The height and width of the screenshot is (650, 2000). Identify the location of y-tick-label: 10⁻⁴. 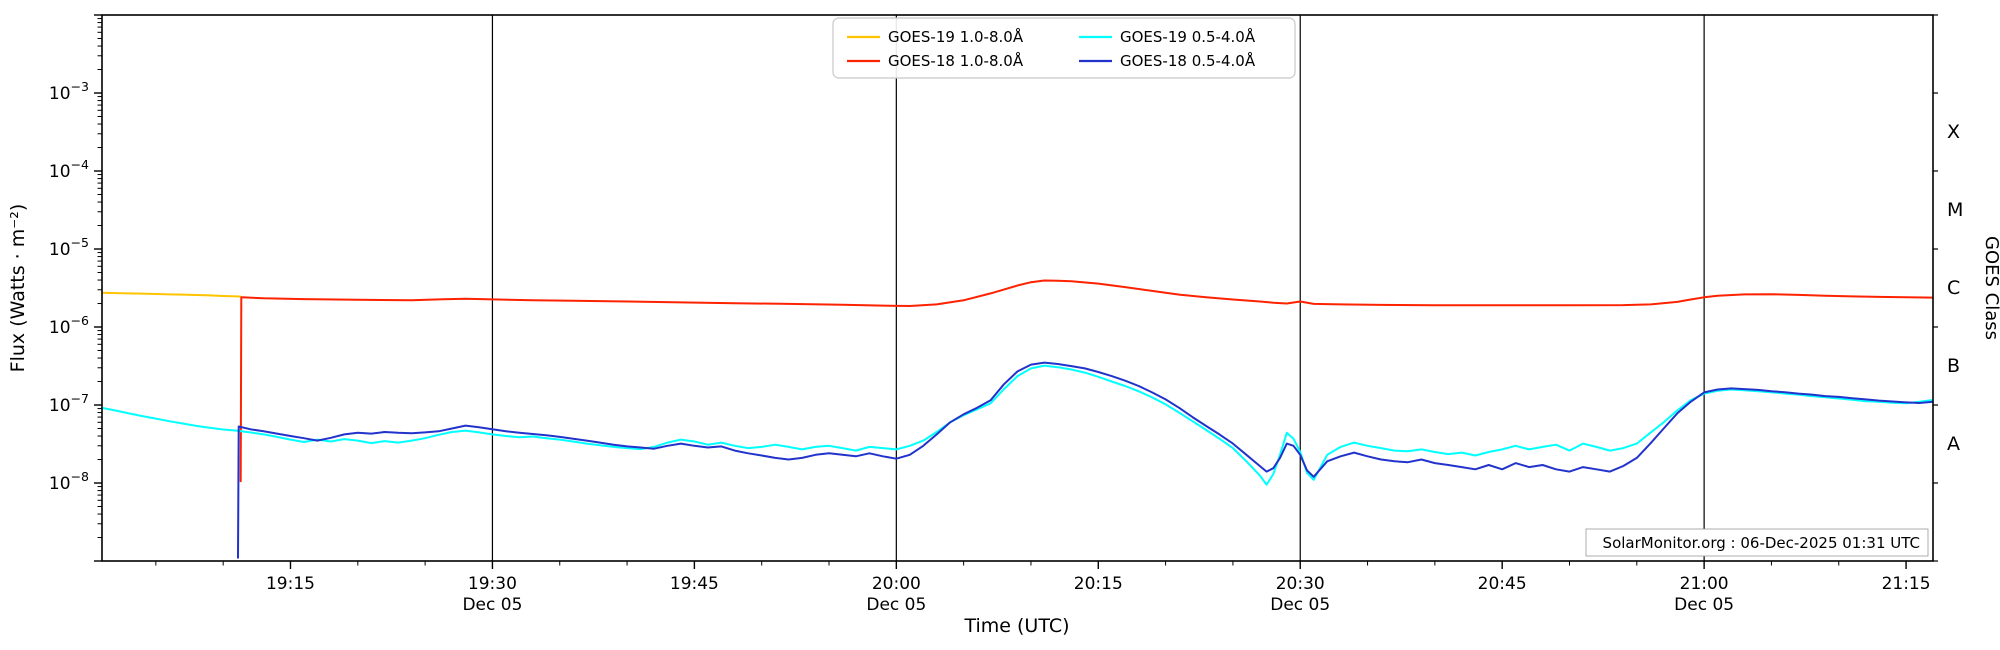
(69, 169).